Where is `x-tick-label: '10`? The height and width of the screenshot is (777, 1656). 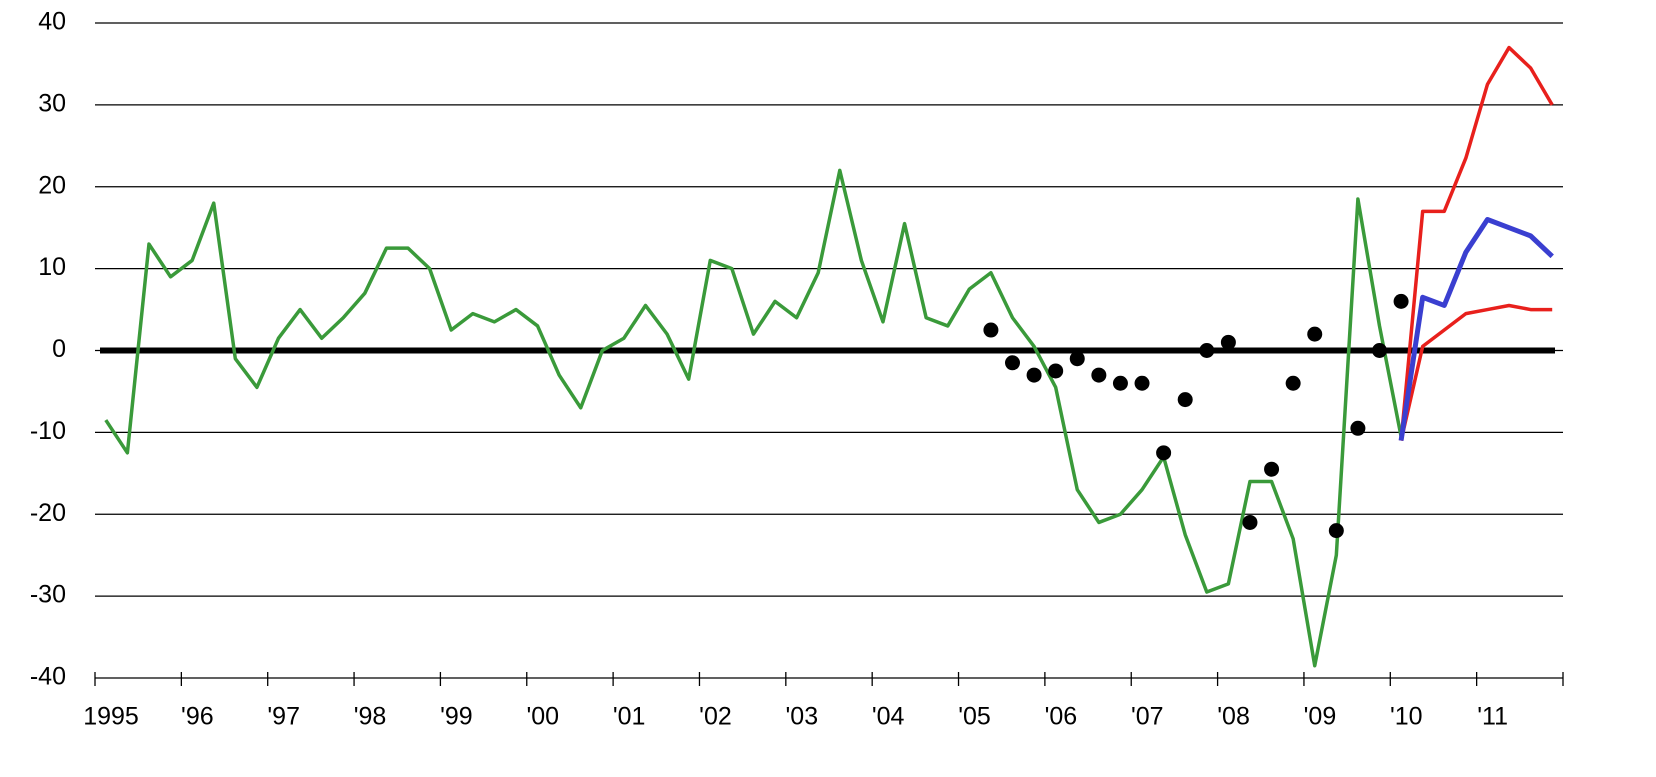
x-tick-label: '10 is located at coordinates (1406, 717).